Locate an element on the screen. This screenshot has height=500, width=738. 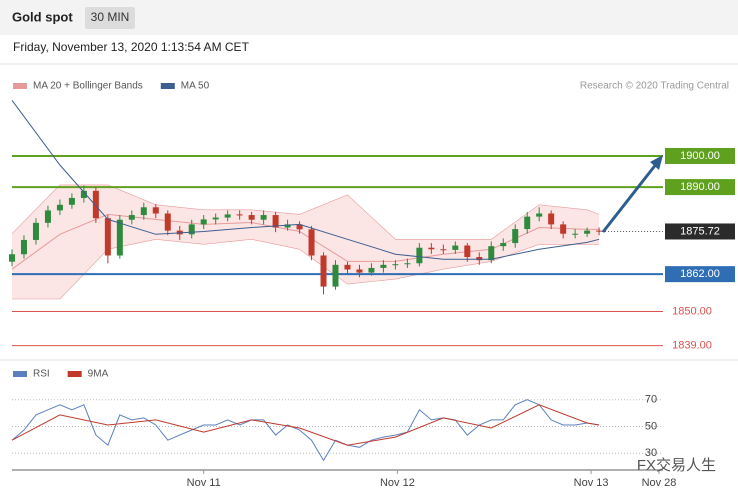
ma20-line is located at coordinates (305, 241).